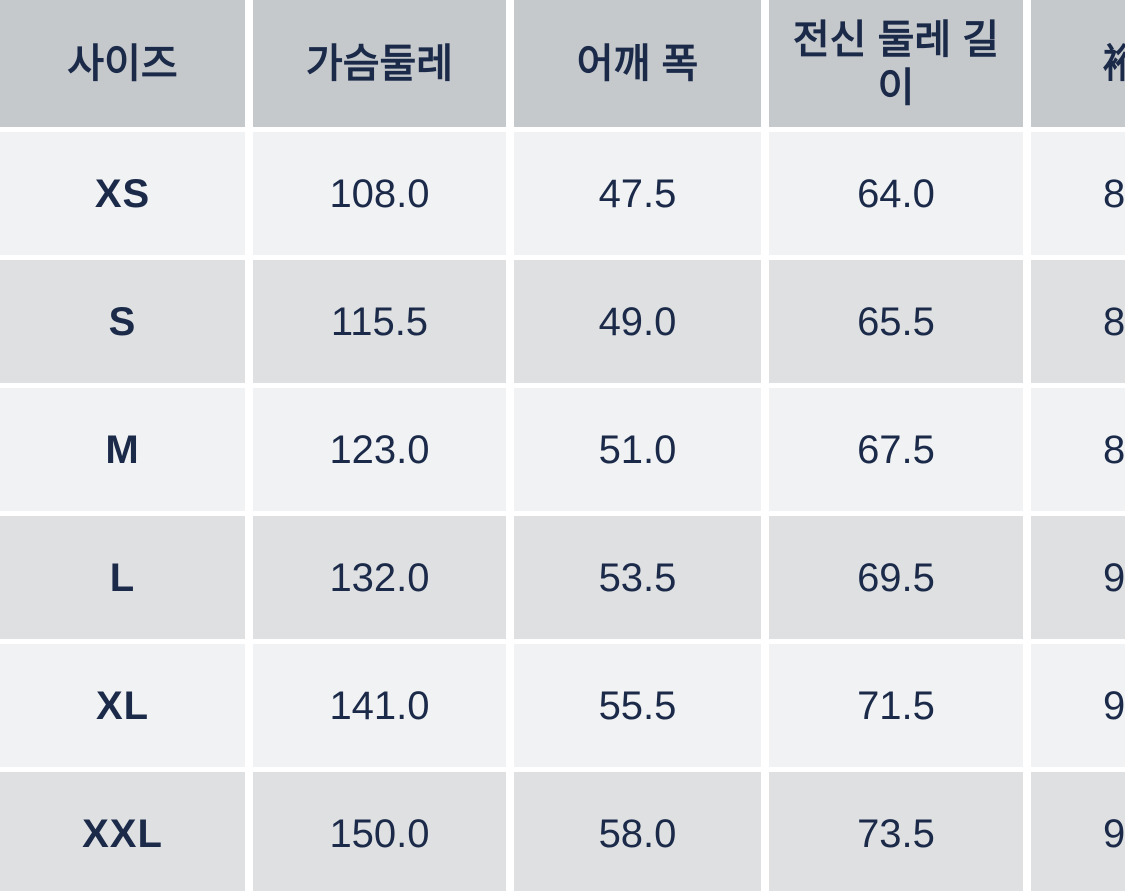  Describe the element at coordinates (896, 577) in the screenshot. I see `cell-length: 69.5` at that location.